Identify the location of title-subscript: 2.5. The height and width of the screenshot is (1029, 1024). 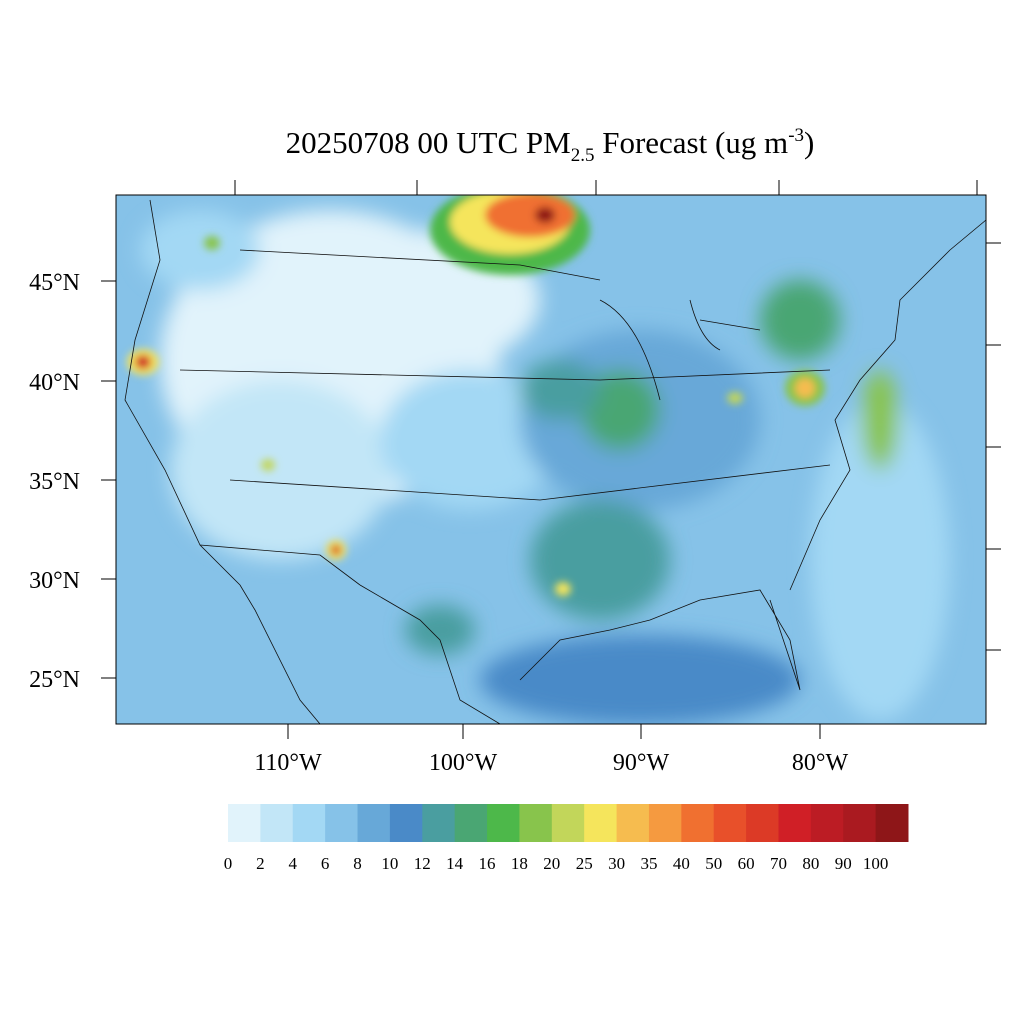
(583, 155).